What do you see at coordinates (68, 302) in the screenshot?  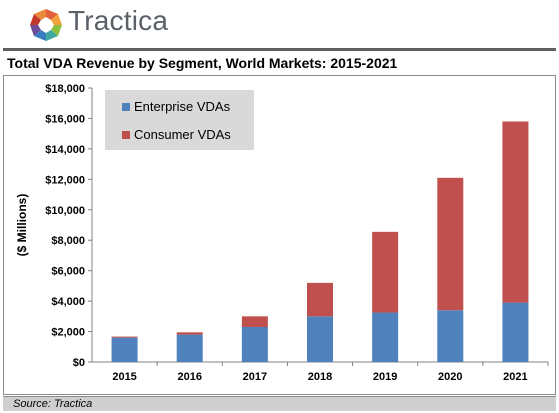 I see `y-tick-label: $4,000` at bounding box center [68, 302].